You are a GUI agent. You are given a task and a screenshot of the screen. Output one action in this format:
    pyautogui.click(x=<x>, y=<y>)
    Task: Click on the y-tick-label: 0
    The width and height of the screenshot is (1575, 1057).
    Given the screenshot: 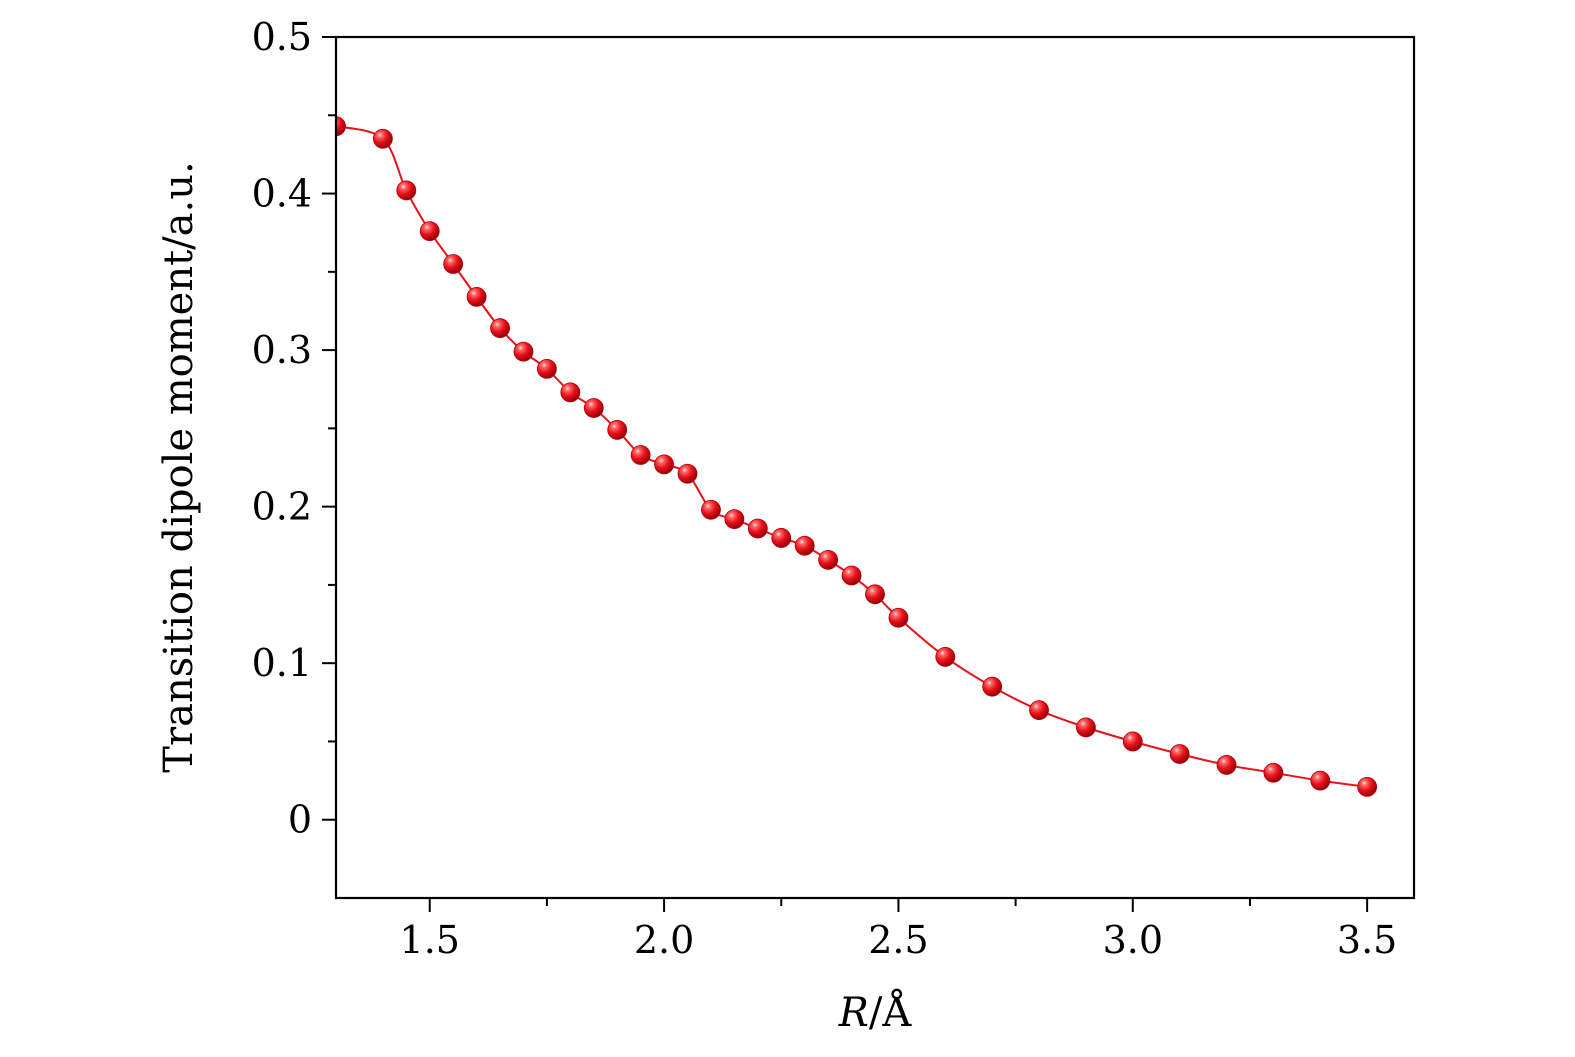 What is the action you would take?
    pyautogui.click(x=300, y=820)
    